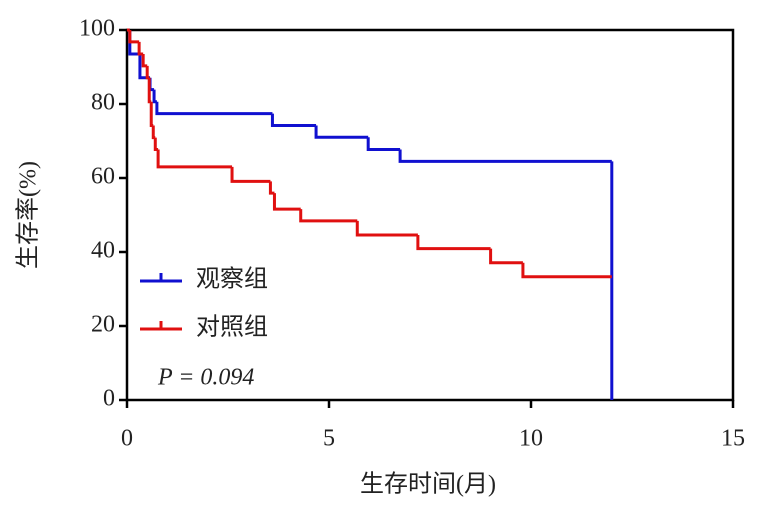  What do you see at coordinates (232, 327) in the screenshot?
I see `legend-label: 对照组` at bounding box center [232, 327].